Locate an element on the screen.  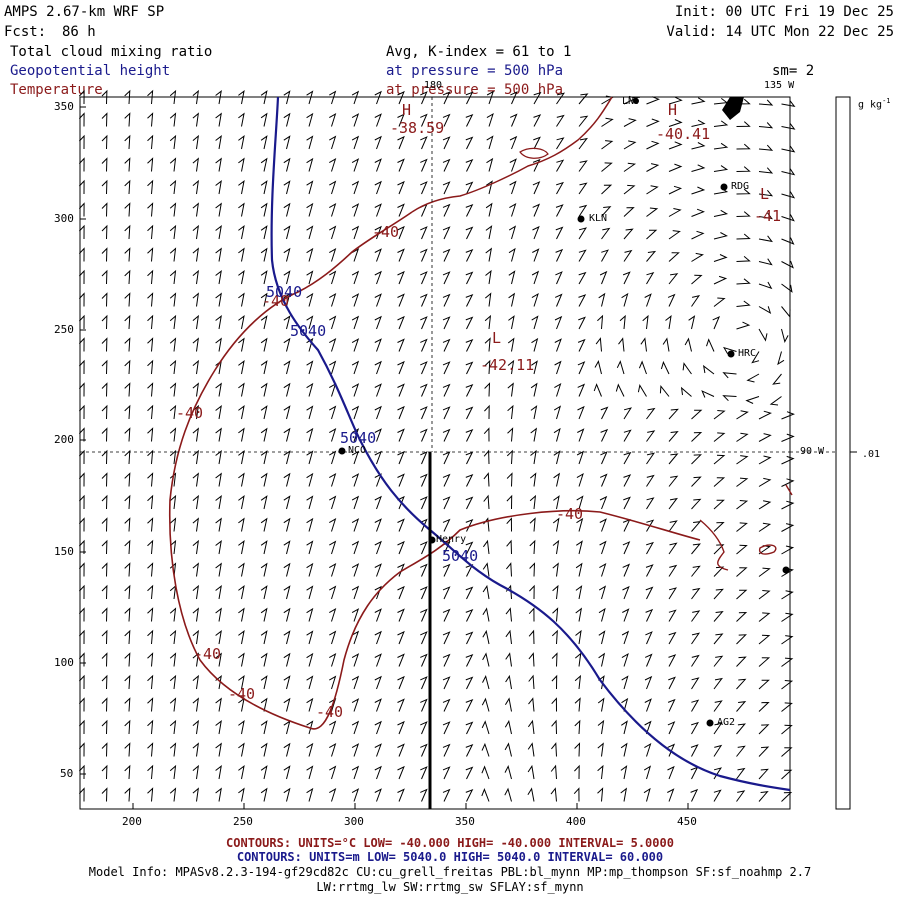
forecast-hour: 86 h is located at coordinates (79, 32).